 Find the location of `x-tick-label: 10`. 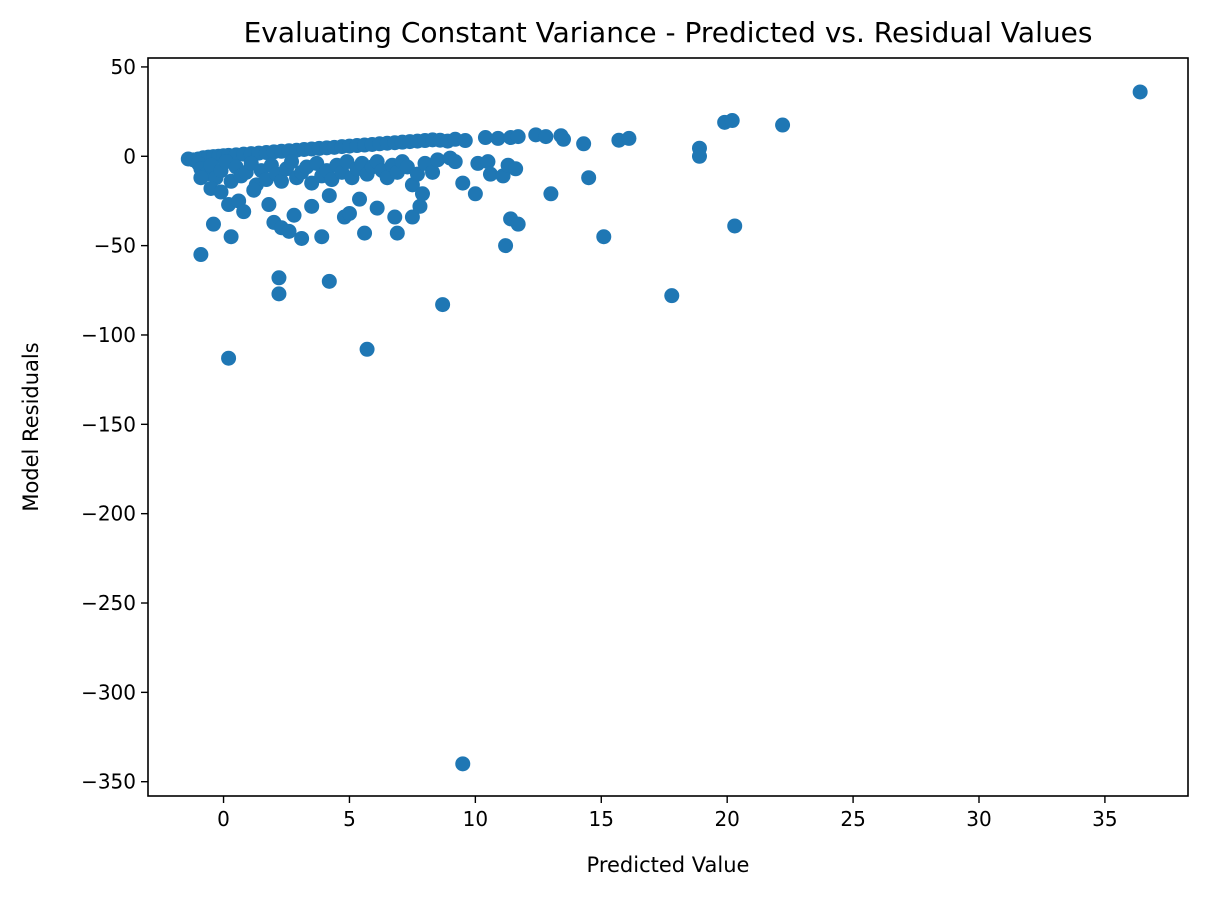

x-tick-label: 10 is located at coordinates (475, 819).